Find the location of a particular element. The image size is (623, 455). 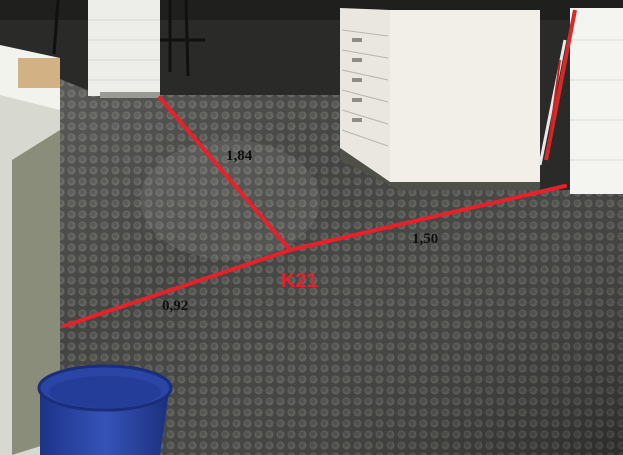

blue-bucket is located at coordinates (105, 409).